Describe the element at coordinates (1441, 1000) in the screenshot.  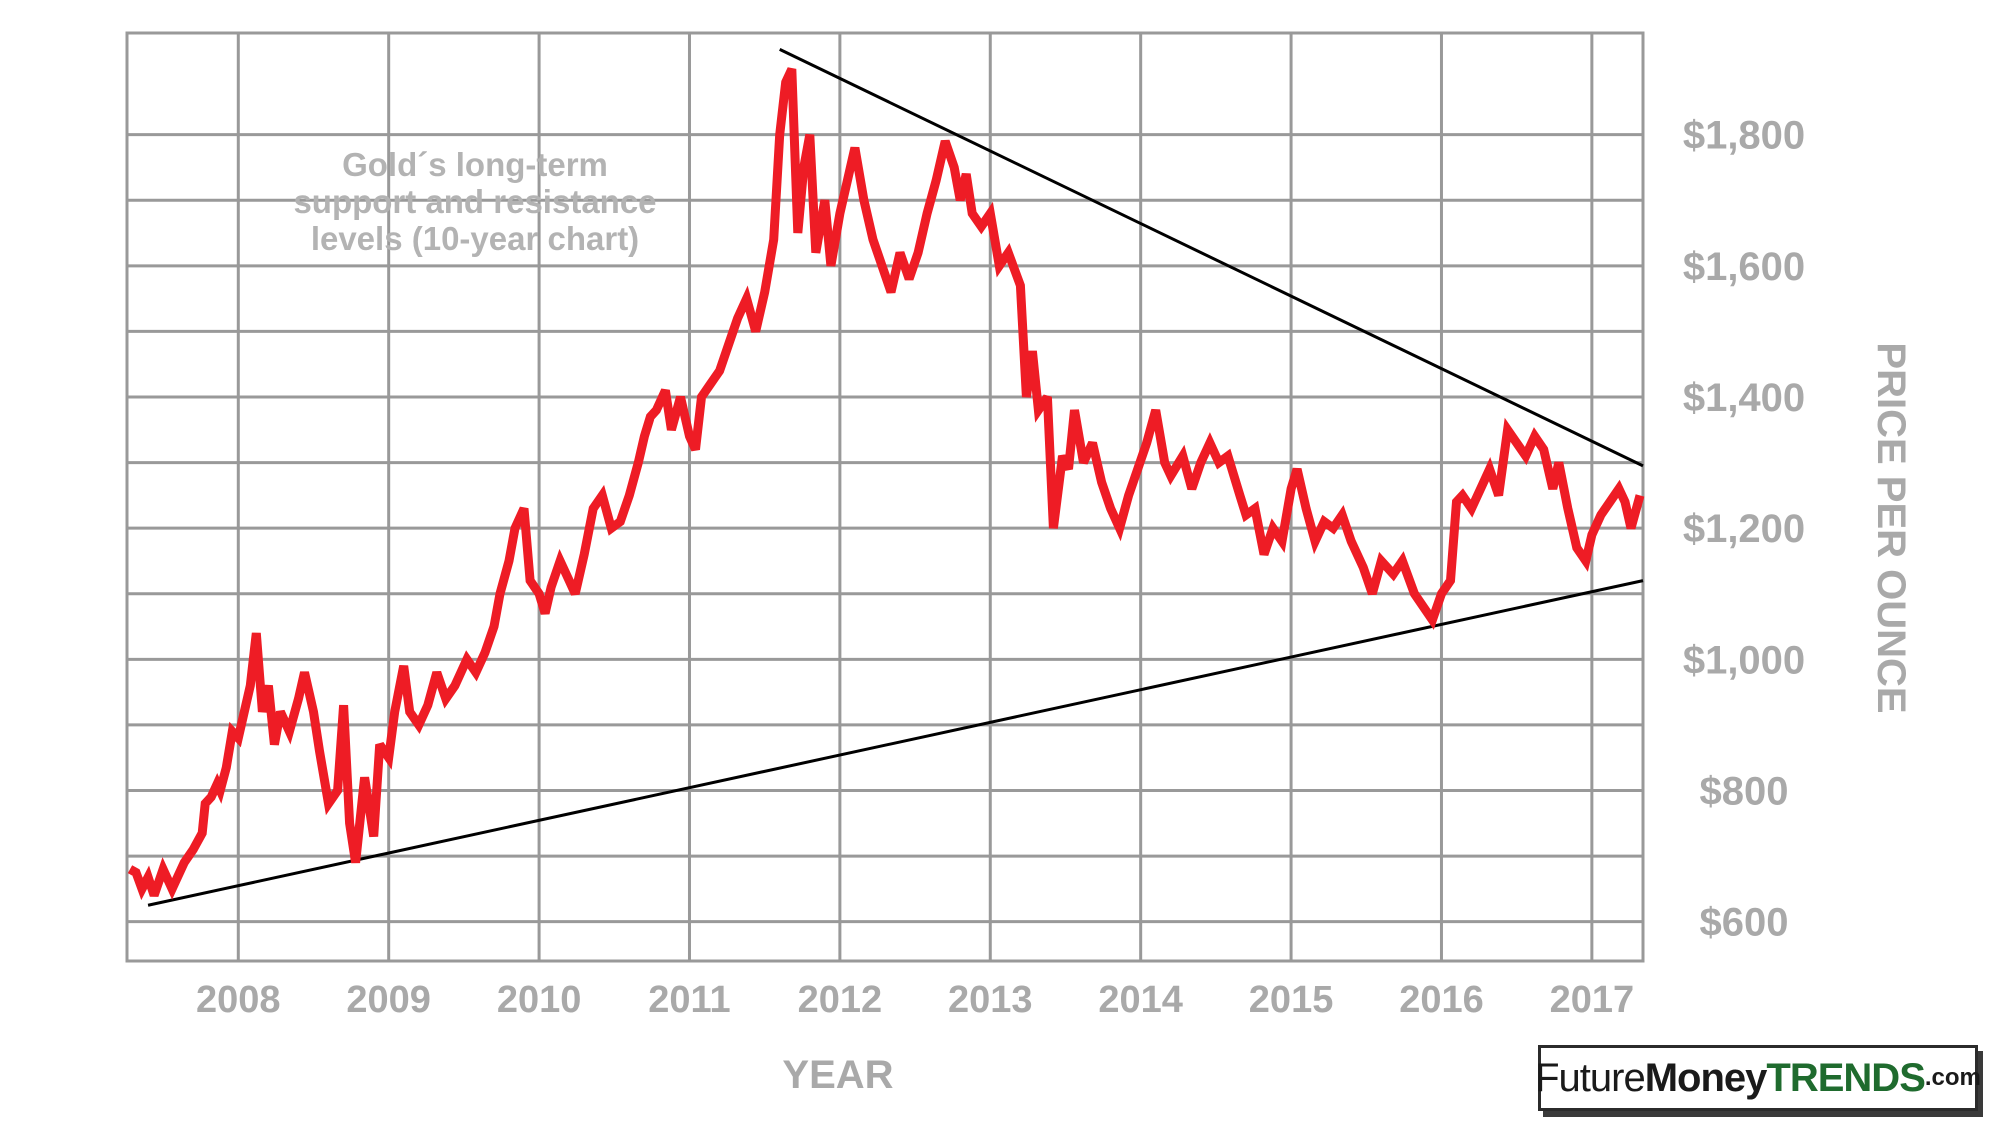
I see `x-tick-label-2016: 2016` at that location.